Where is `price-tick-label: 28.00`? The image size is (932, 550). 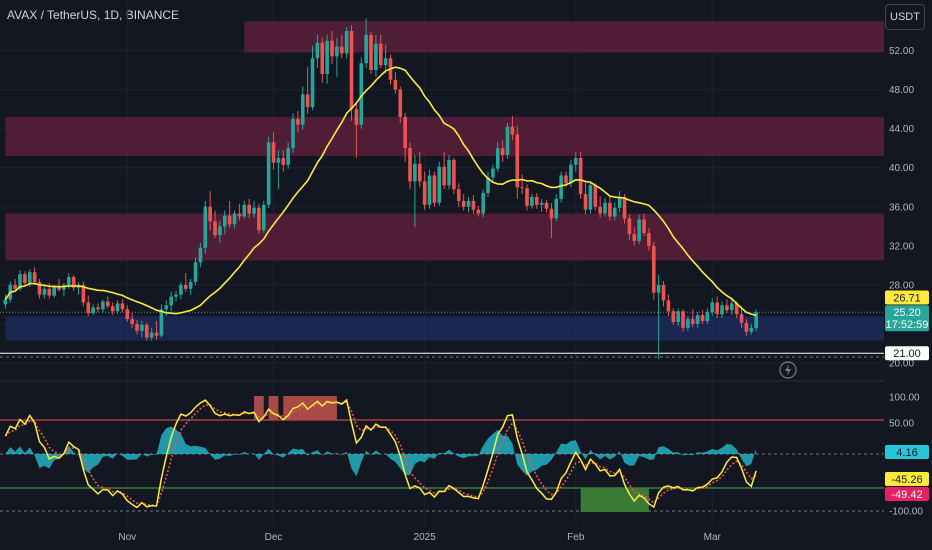
price-tick-label: 28.00 is located at coordinates (901, 285).